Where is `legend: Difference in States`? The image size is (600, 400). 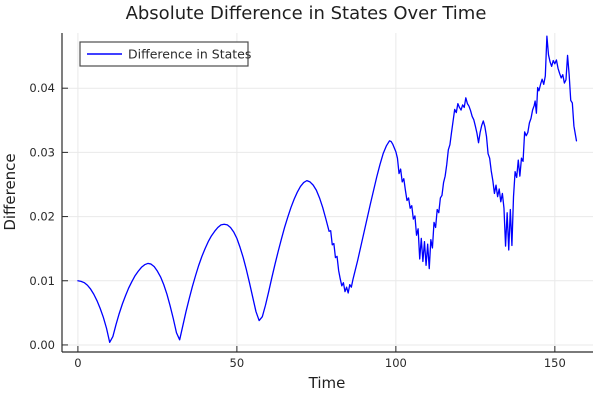 legend: Difference in States is located at coordinates (165, 54).